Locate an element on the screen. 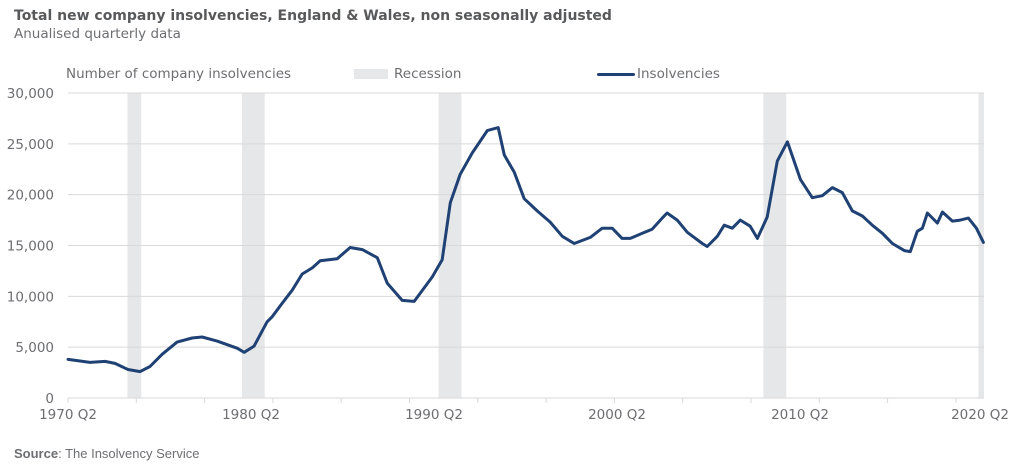 The width and height of the screenshot is (1024, 472). legend-item-recession: Recession is located at coordinates (407, 74).